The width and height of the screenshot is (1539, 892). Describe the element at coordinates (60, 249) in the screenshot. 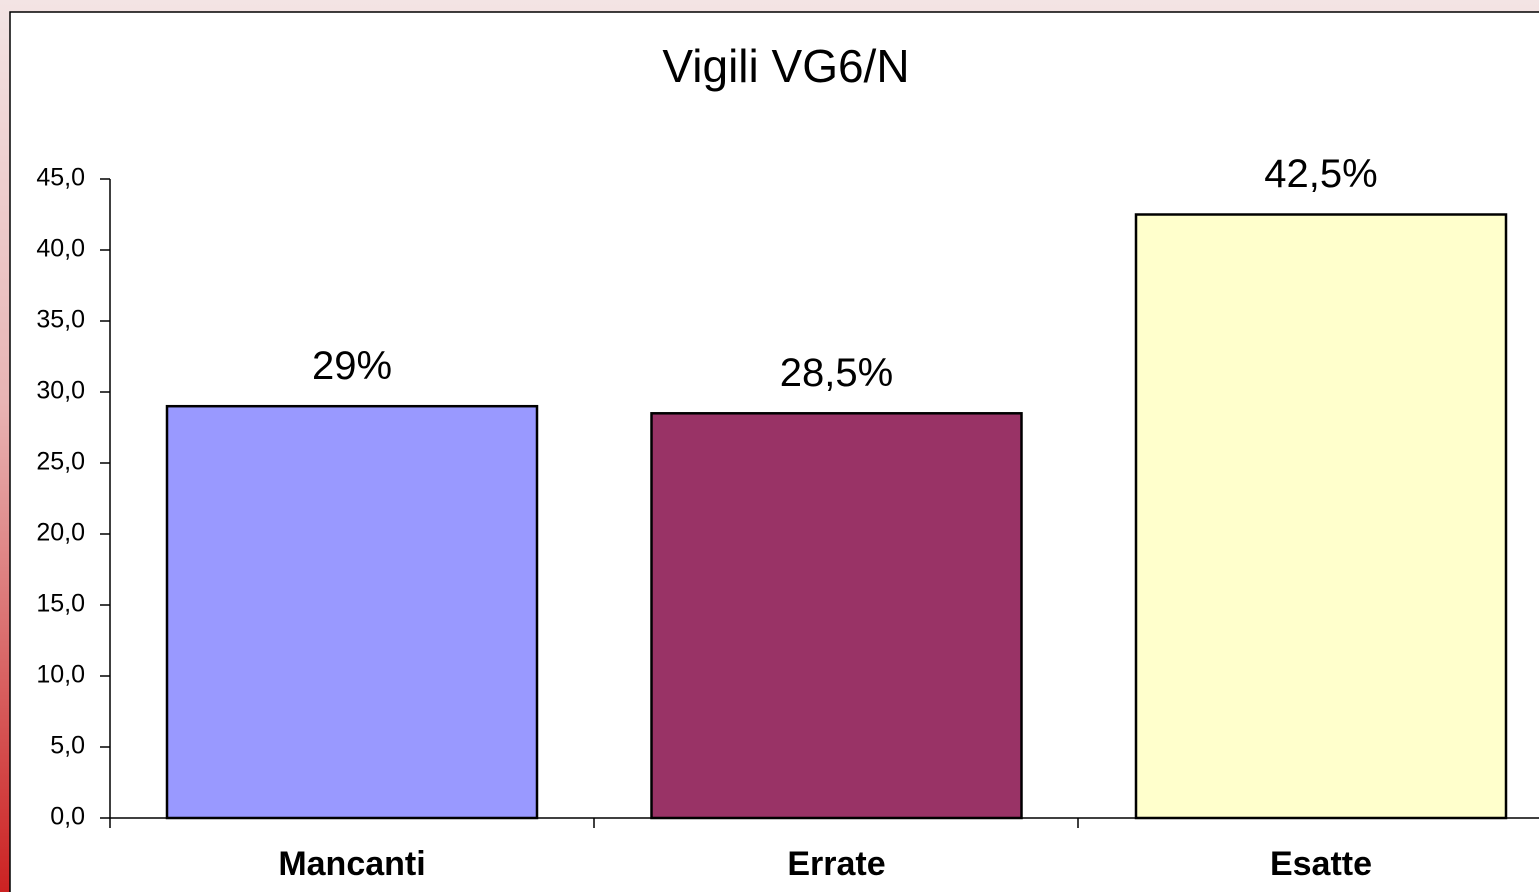

I see `y-tick-label: 40,0` at that location.